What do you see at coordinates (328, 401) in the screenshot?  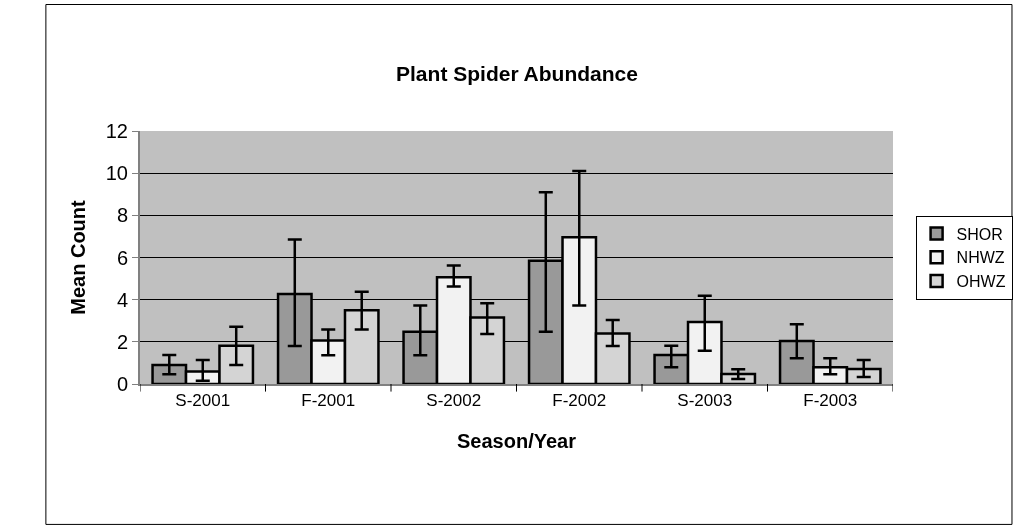 I see `x-tick-label: F-2001` at bounding box center [328, 401].